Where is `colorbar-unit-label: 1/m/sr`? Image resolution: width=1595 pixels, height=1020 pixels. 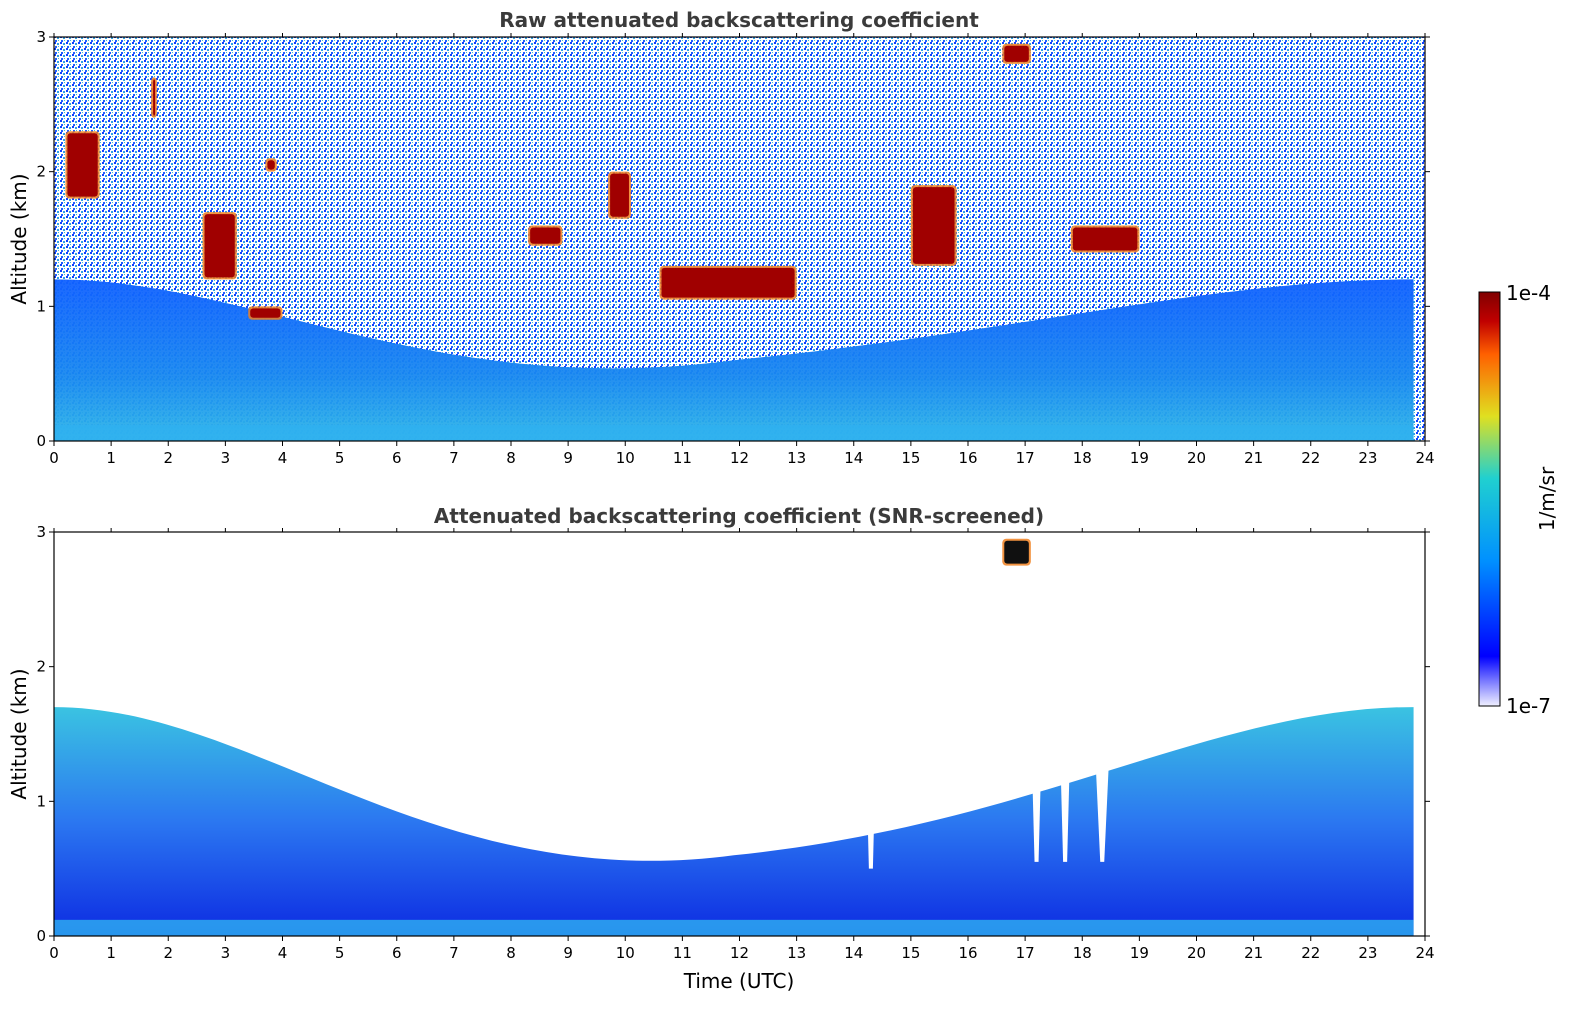
colorbar-unit-label: 1/m/sr is located at coordinates (1547, 498).